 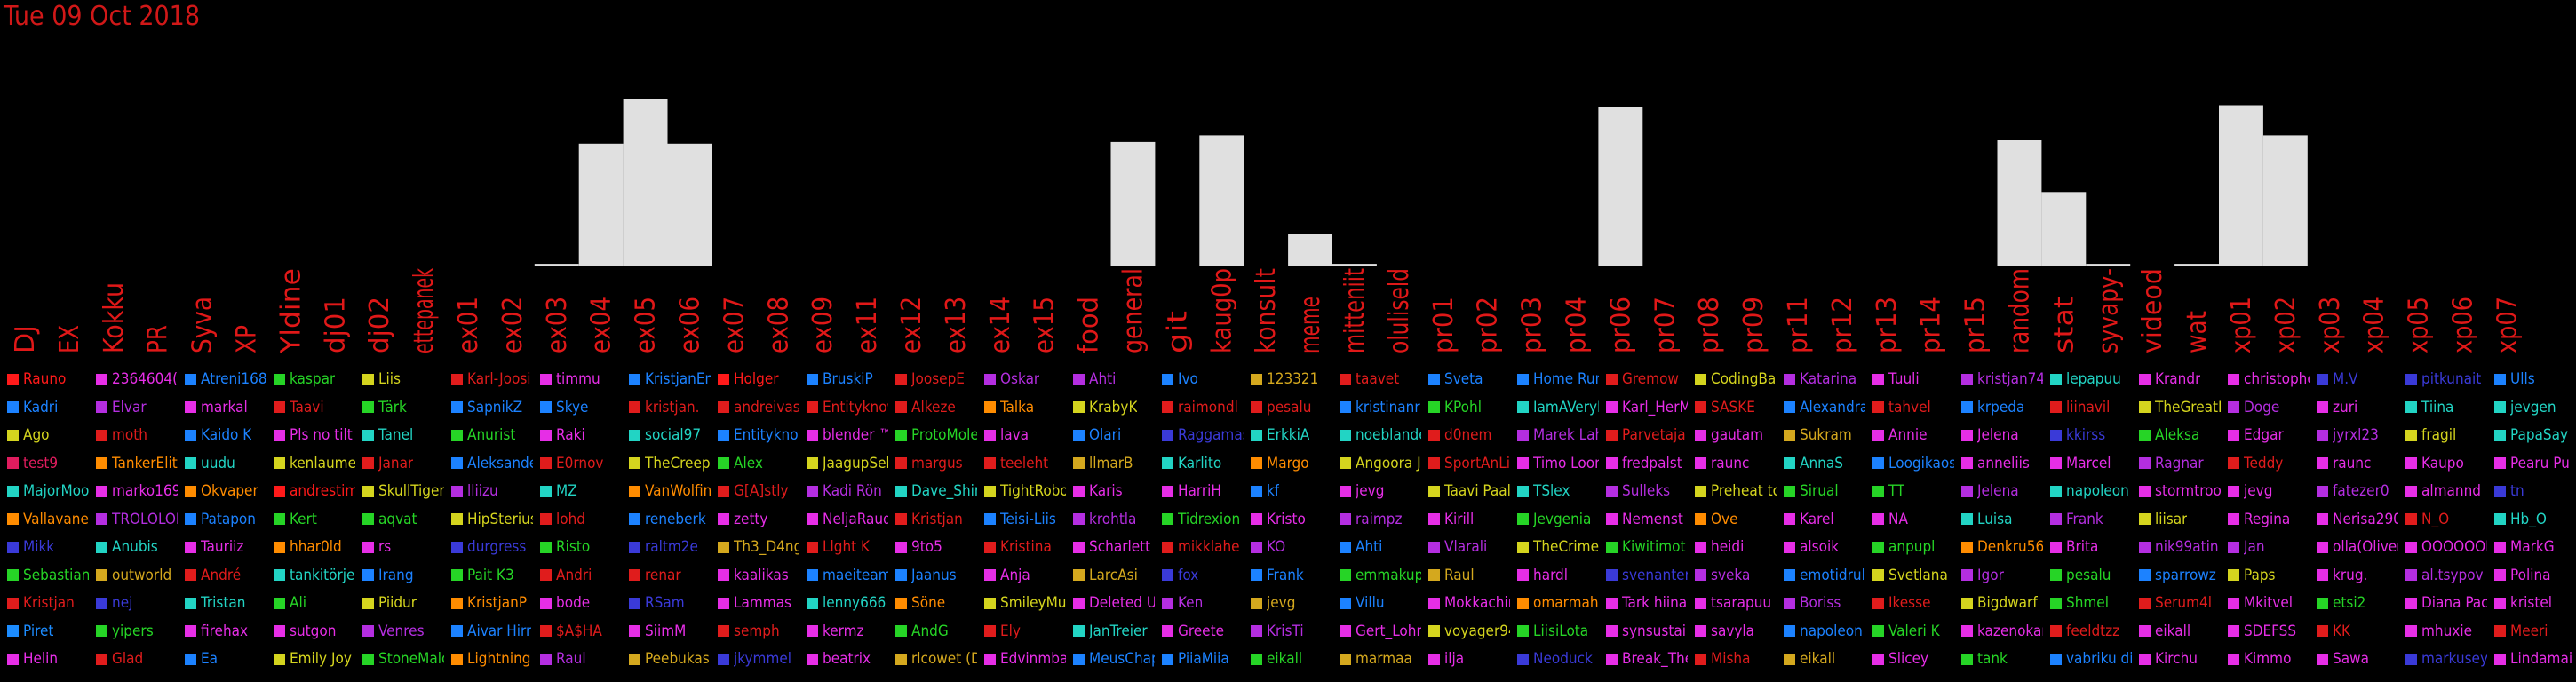 I want to click on legend-item: Paps, so click(x=2269, y=576).